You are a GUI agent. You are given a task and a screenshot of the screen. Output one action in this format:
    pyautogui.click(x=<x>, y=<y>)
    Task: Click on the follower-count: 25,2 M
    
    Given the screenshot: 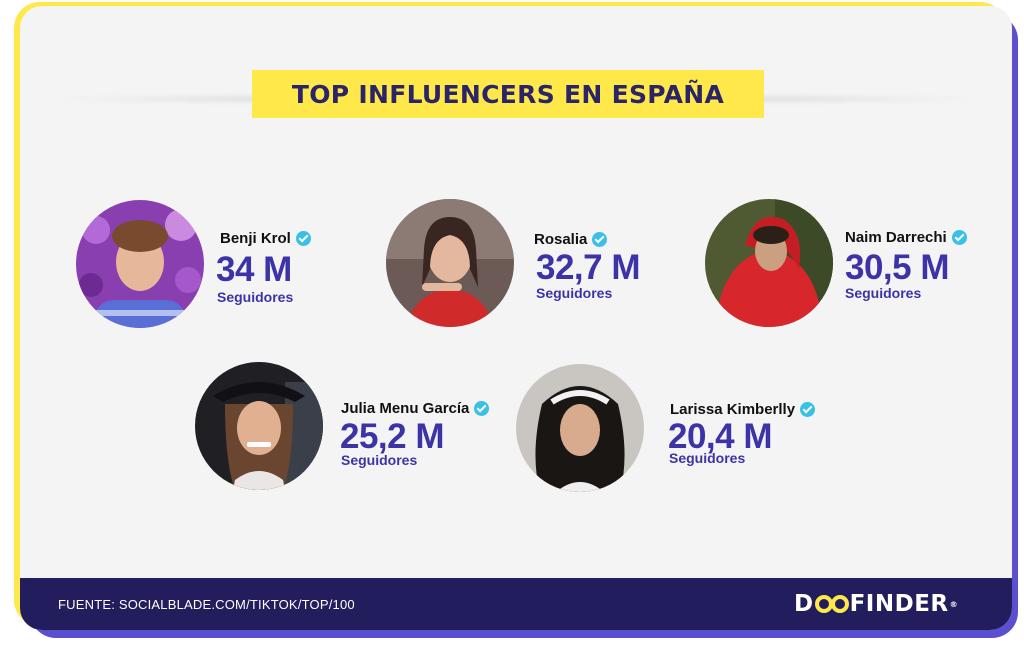 What is the action you would take?
    pyautogui.click(x=392, y=436)
    